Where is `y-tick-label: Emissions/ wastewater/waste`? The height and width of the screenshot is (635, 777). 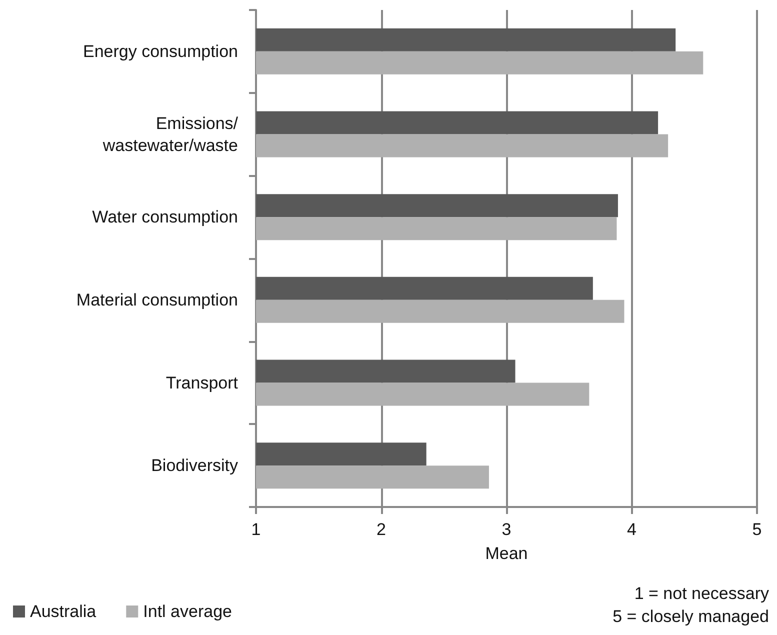
y-tick-label: Emissions/ wastewater/waste is located at coordinates (170, 134).